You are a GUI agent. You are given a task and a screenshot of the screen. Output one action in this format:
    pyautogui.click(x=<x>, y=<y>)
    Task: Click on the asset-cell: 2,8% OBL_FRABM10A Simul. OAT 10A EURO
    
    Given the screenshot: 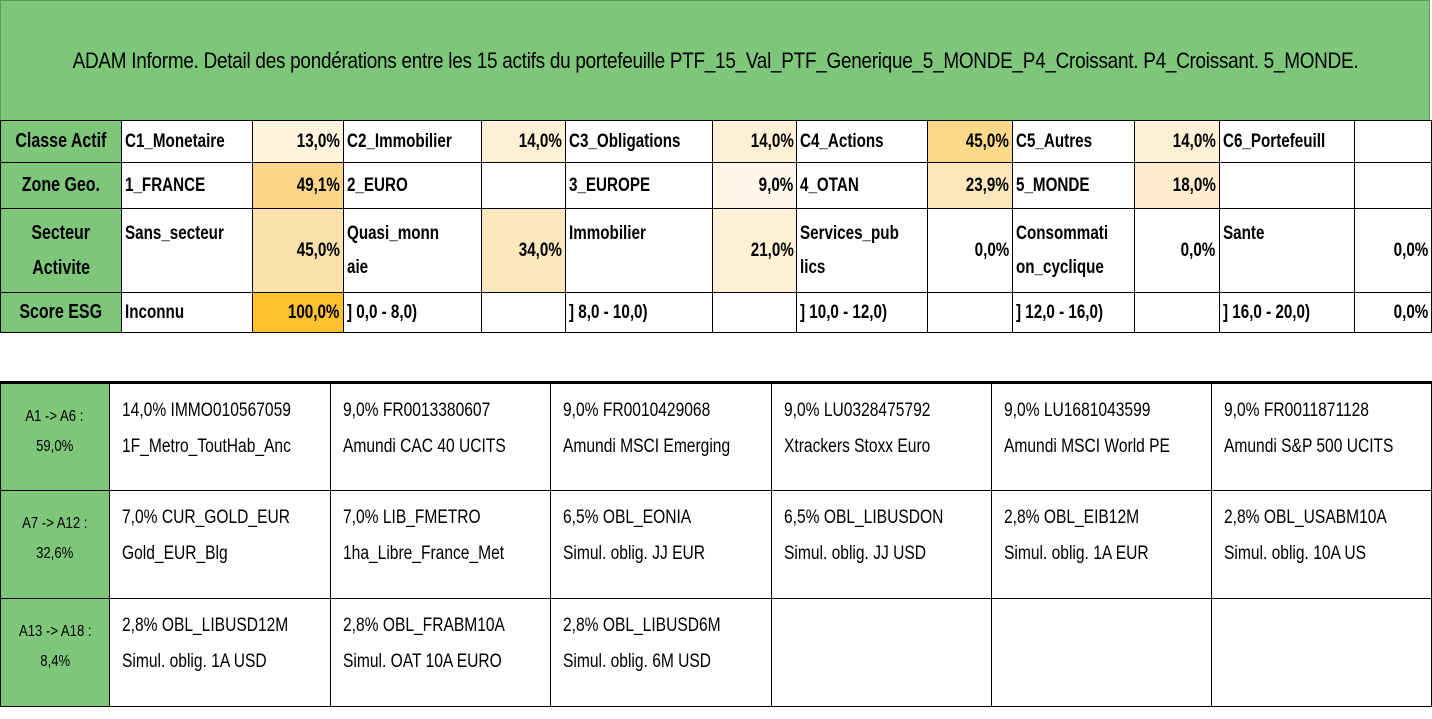 What is the action you would take?
    pyautogui.click(x=440, y=652)
    